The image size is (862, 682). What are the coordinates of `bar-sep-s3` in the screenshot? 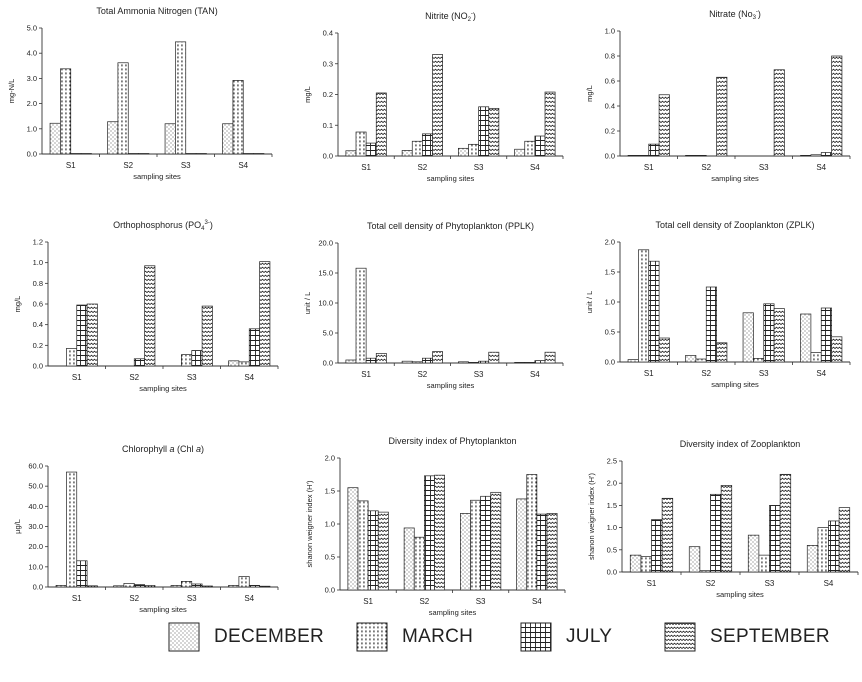 It's located at (496, 541).